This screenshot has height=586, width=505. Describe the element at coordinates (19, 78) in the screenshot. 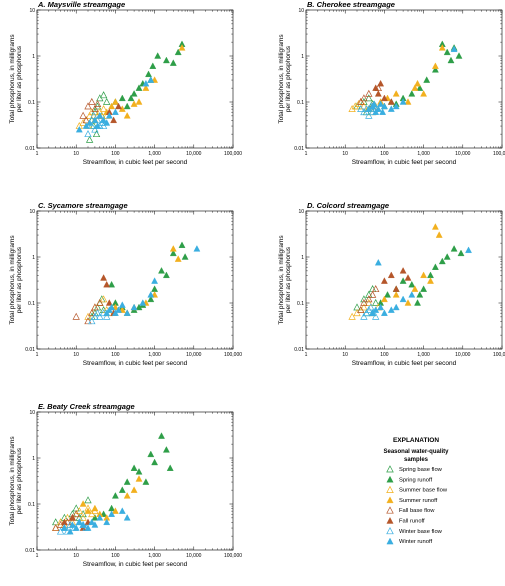

I see `y-axis-label: per liter as phosphorus` at that location.